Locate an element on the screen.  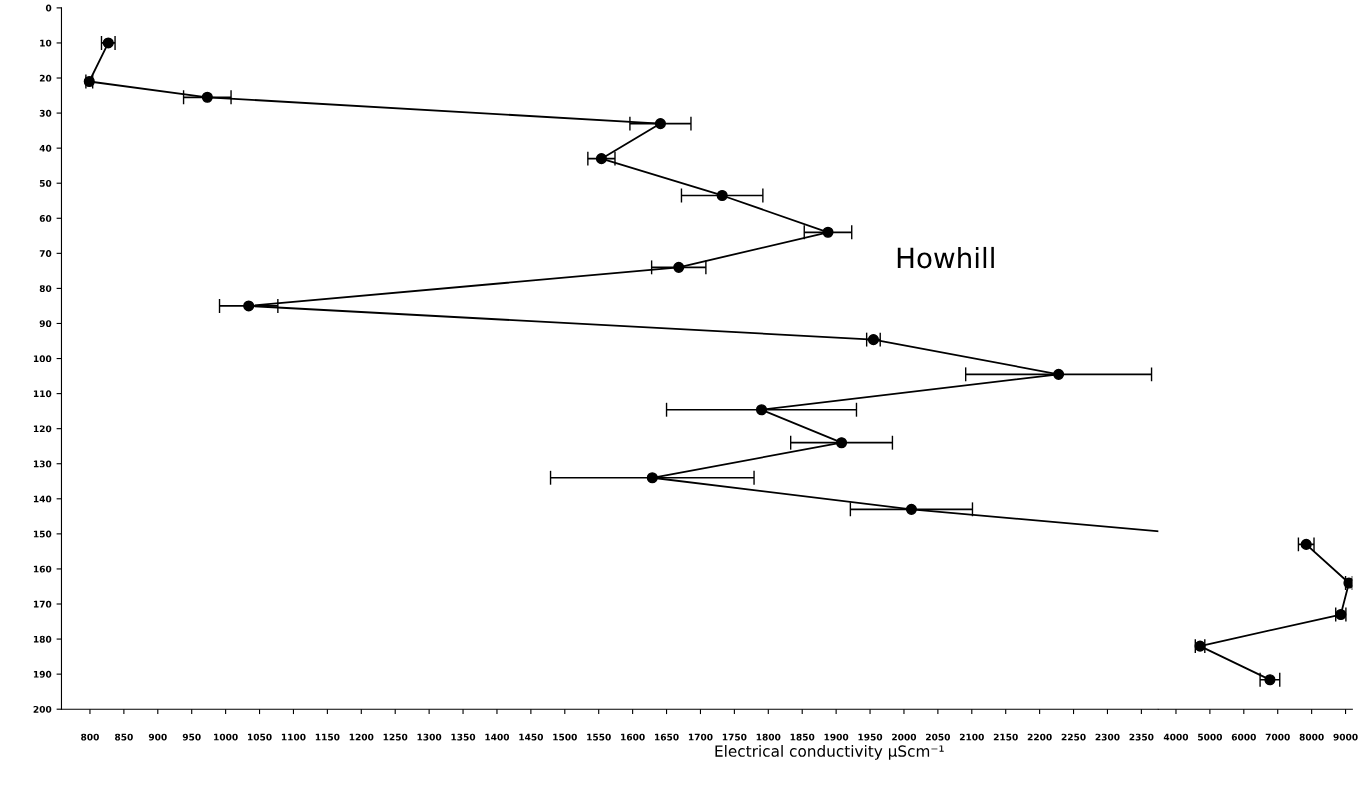
x-tick-label: 2150 is located at coordinates (1005, 737).